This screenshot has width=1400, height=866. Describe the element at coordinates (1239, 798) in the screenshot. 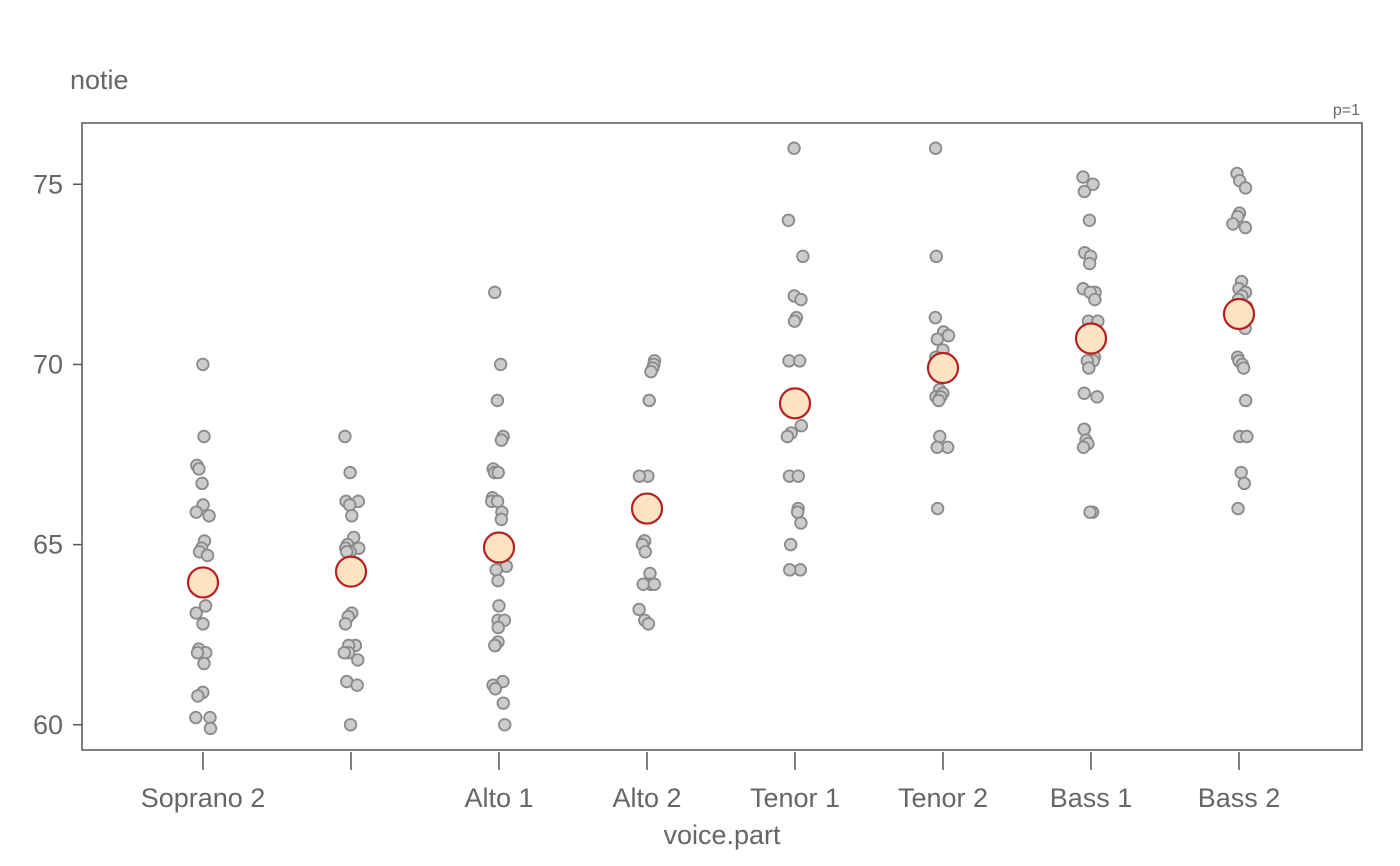

I see `x-tick-label-7: Bass 2` at that location.